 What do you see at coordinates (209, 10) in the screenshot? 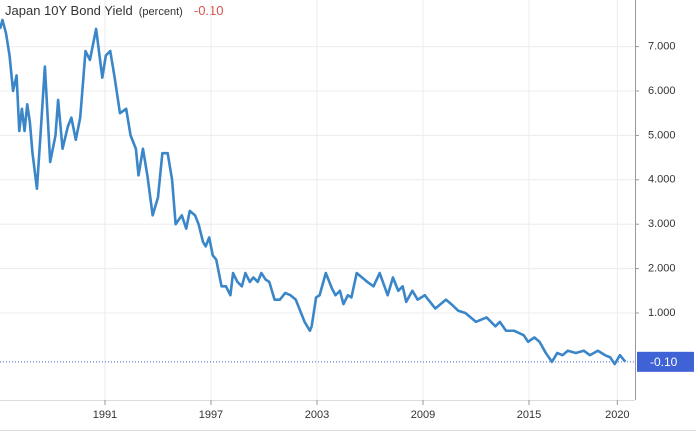
I see `title-current-value: -0.10` at bounding box center [209, 10].